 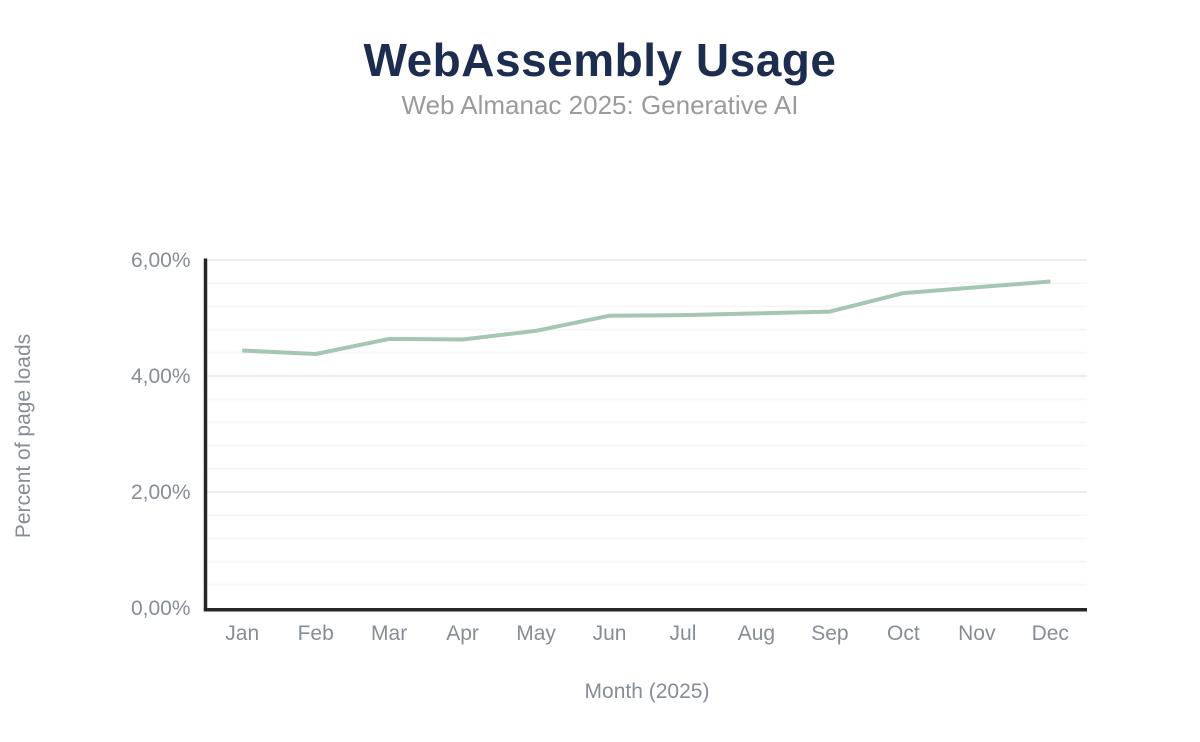 I want to click on y-tick-label: 2,00%, so click(x=160, y=492).